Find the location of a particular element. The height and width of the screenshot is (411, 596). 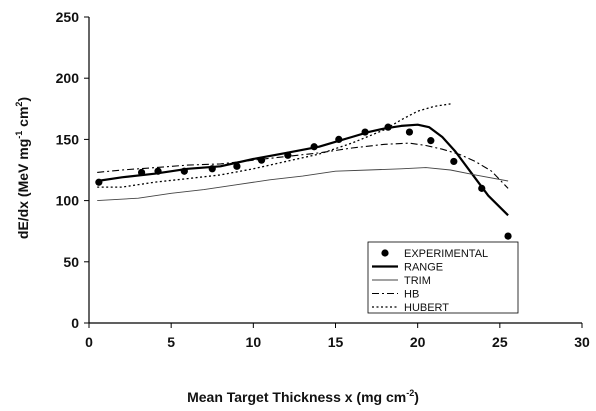

legend-box is located at coordinates (443, 277).